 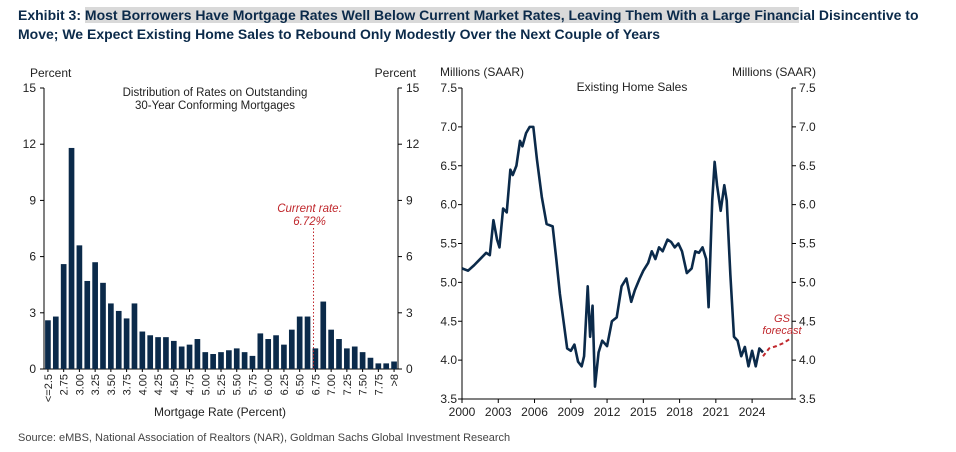 What do you see at coordinates (643, 412) in the screenshot?
I see `x-tick-label: 2015` at bounding box center [643, 412].